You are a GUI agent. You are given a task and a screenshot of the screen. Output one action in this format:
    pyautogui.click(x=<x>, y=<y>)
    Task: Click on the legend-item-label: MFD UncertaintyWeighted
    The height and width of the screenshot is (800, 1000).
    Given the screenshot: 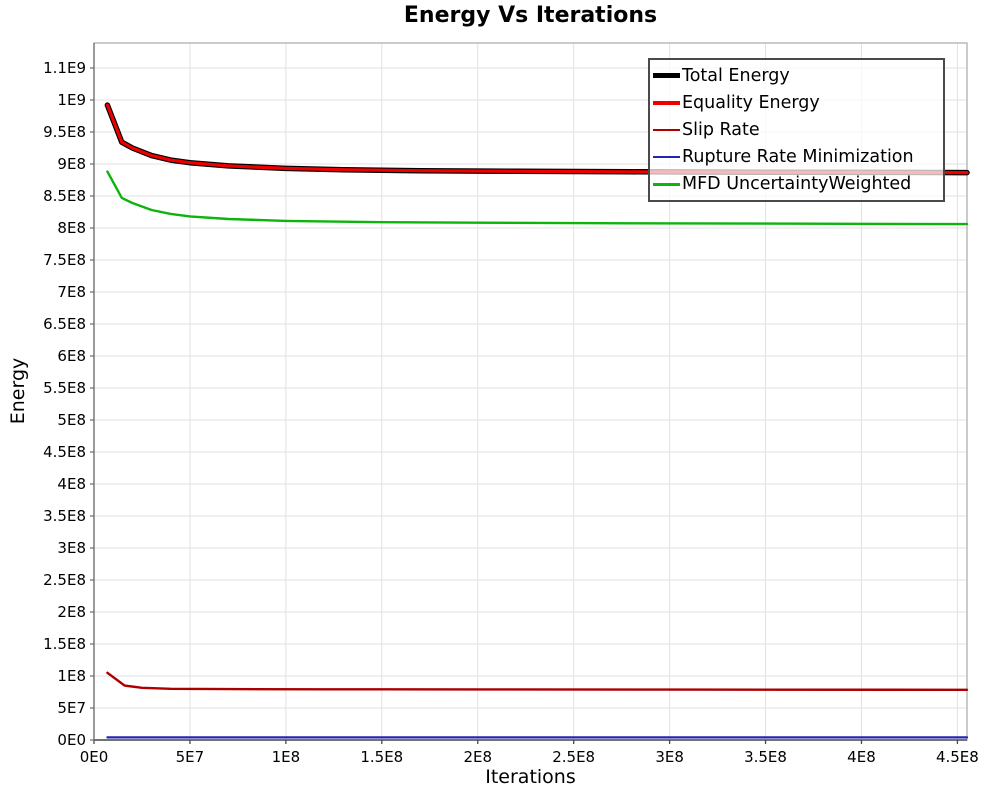 What is the action you would take?
    pyautogui.click(x=797, y=184)
    